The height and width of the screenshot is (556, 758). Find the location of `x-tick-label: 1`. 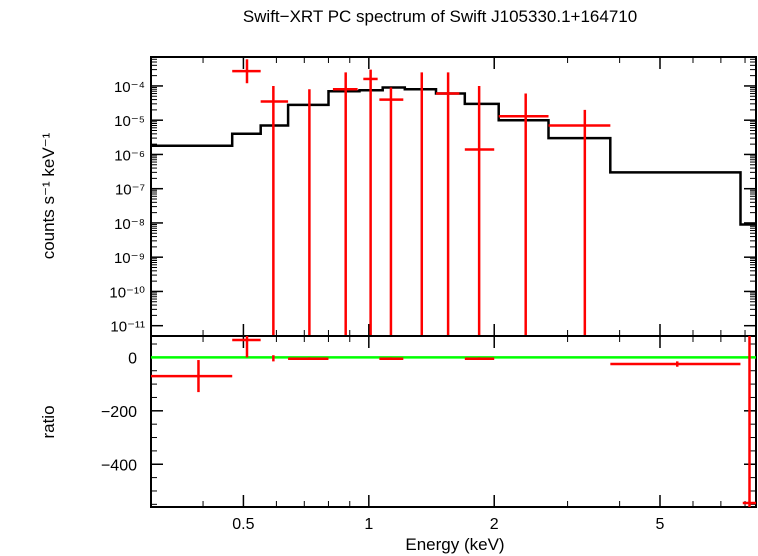

x-tick-label: 1 is located at coordinates (368, 524).